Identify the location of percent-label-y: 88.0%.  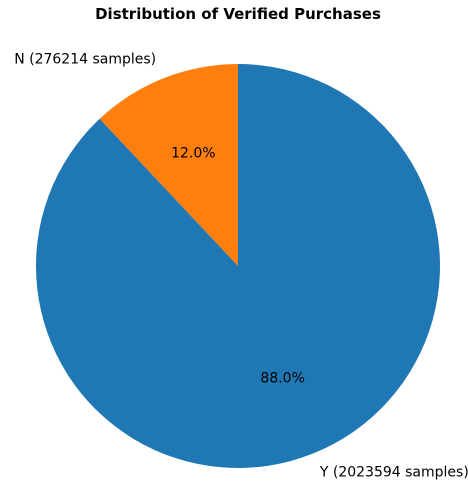
(282, 379).